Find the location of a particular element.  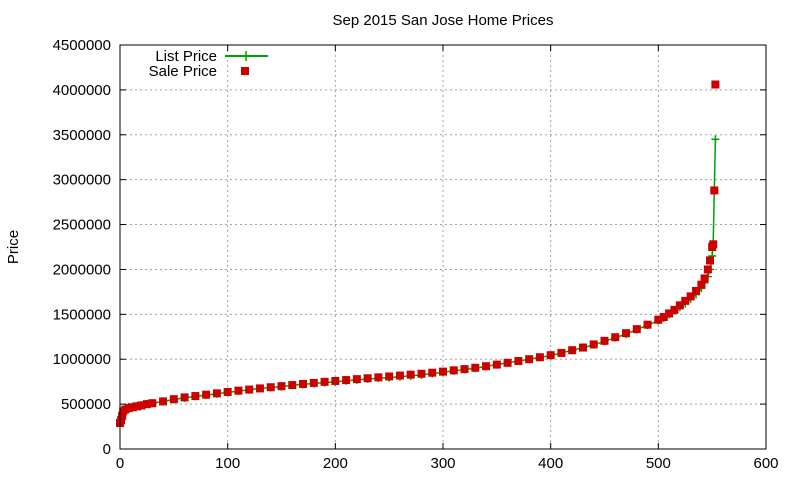

legend-marker-sale-price is located at coordinates (245, 71).